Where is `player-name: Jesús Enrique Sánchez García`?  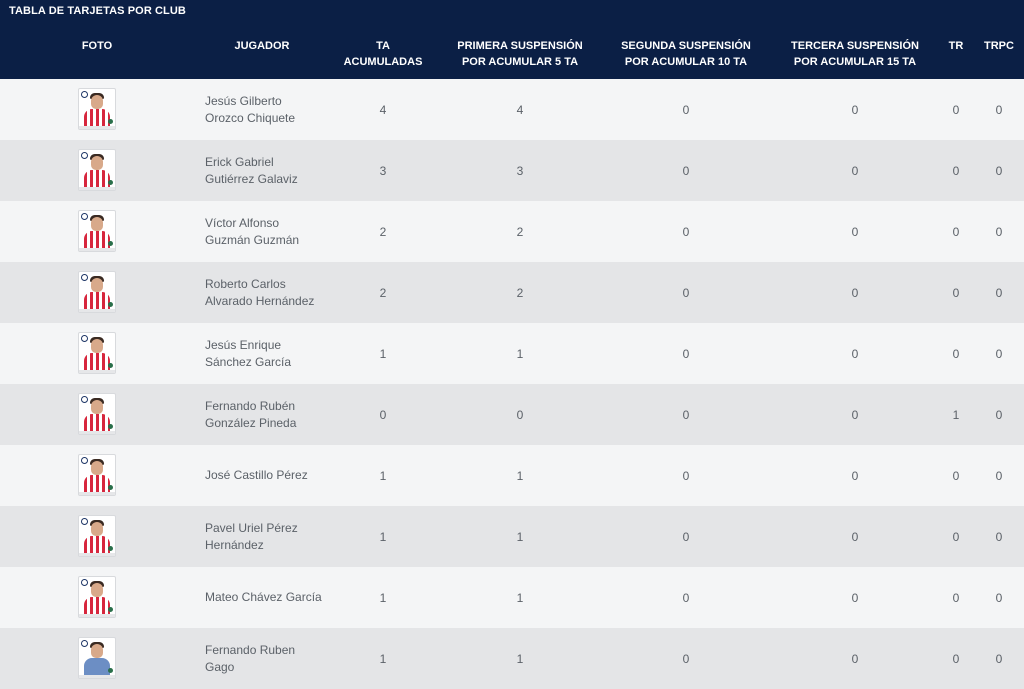 player-name: Jesús Enrique Sánchez García is located at coordinates (280, 353).